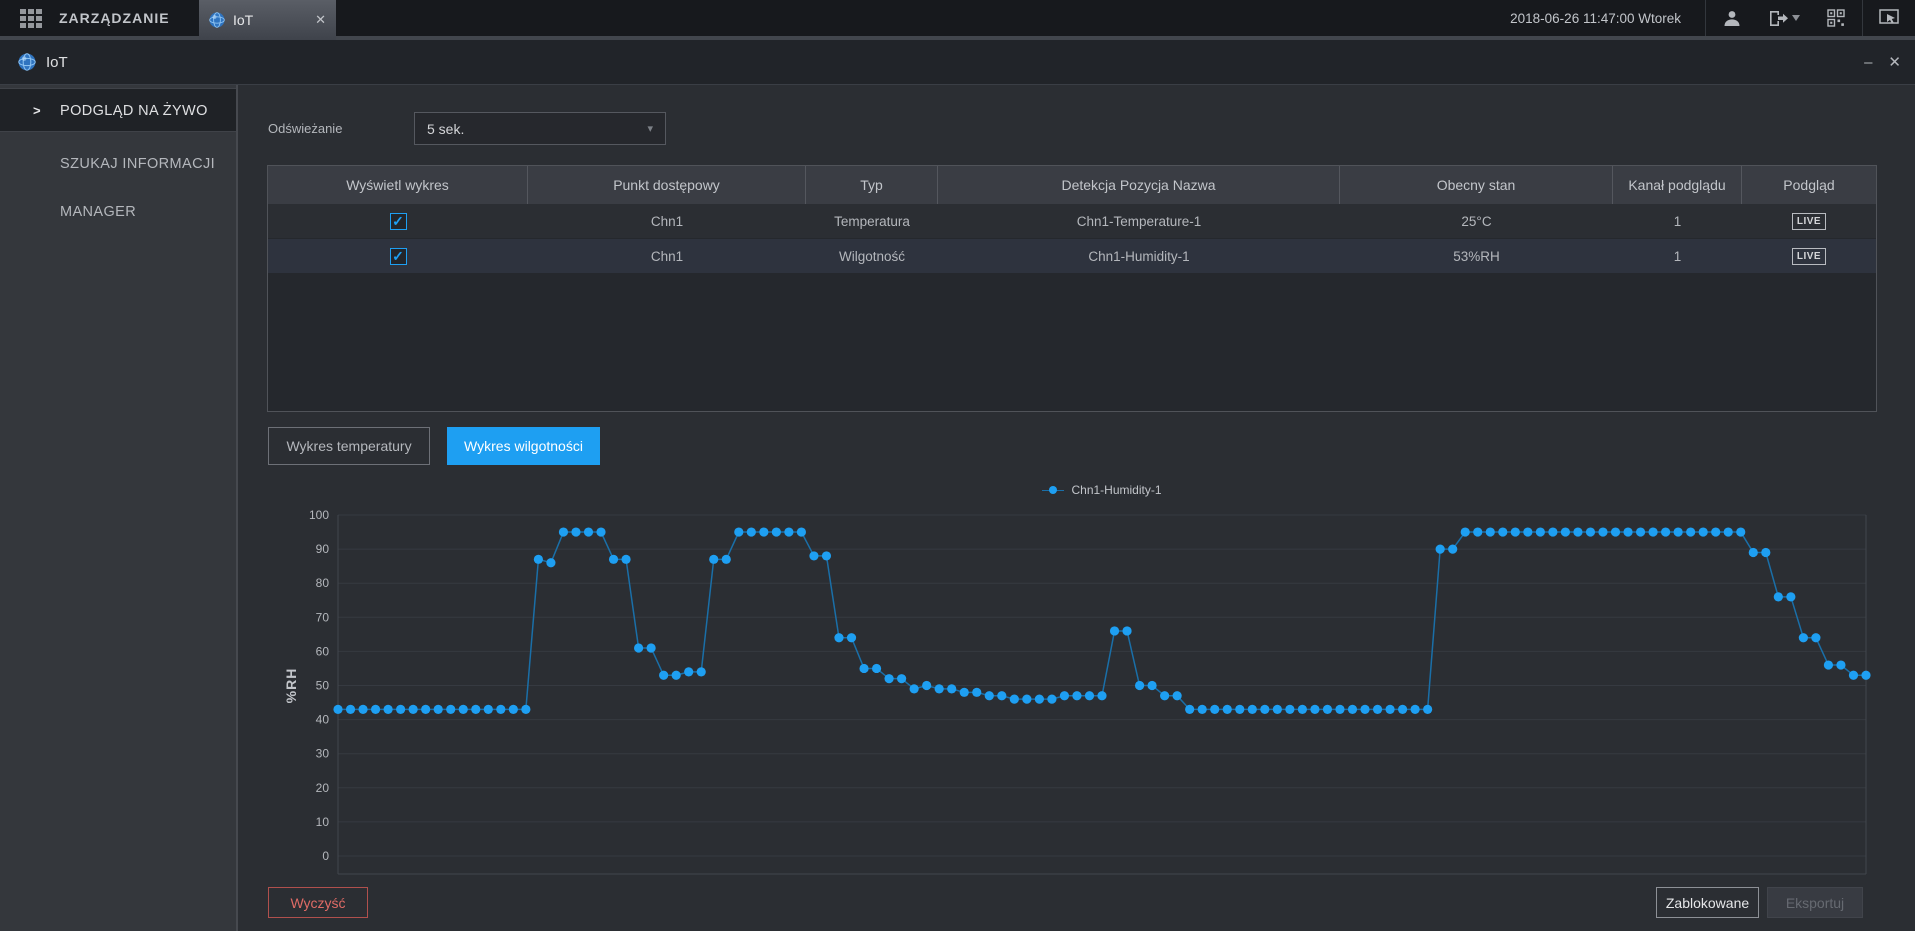 The image size is (1915, 931). I want to click on locked-button: Zablokowane, so click(1707, 902).